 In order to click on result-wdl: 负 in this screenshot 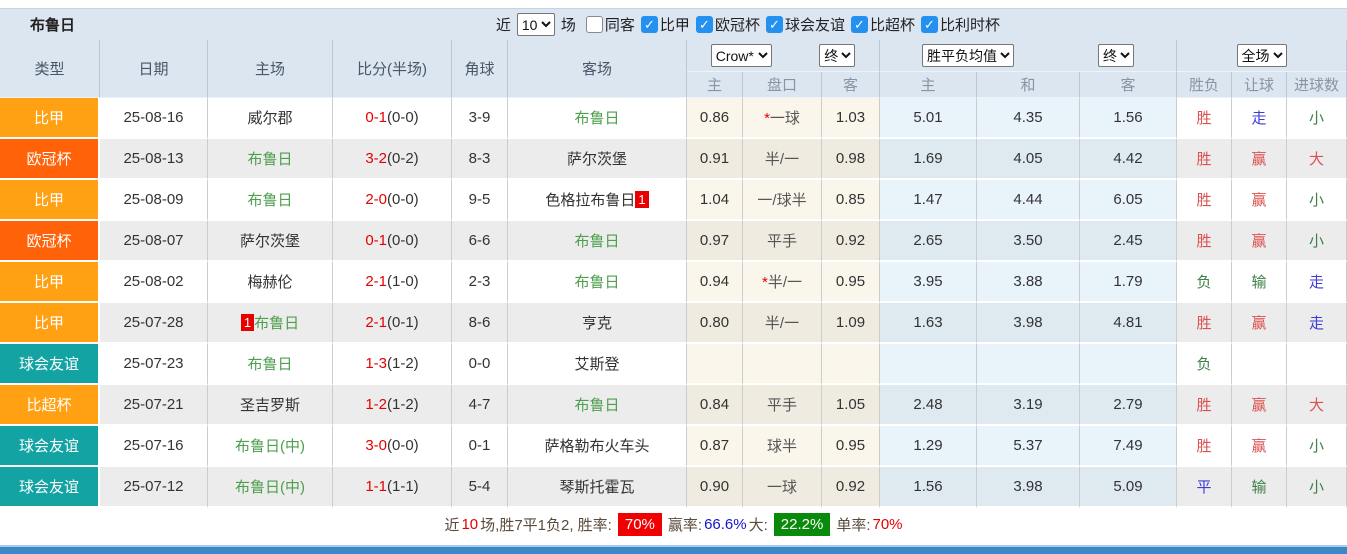, I will do `click(1205, 364)`.